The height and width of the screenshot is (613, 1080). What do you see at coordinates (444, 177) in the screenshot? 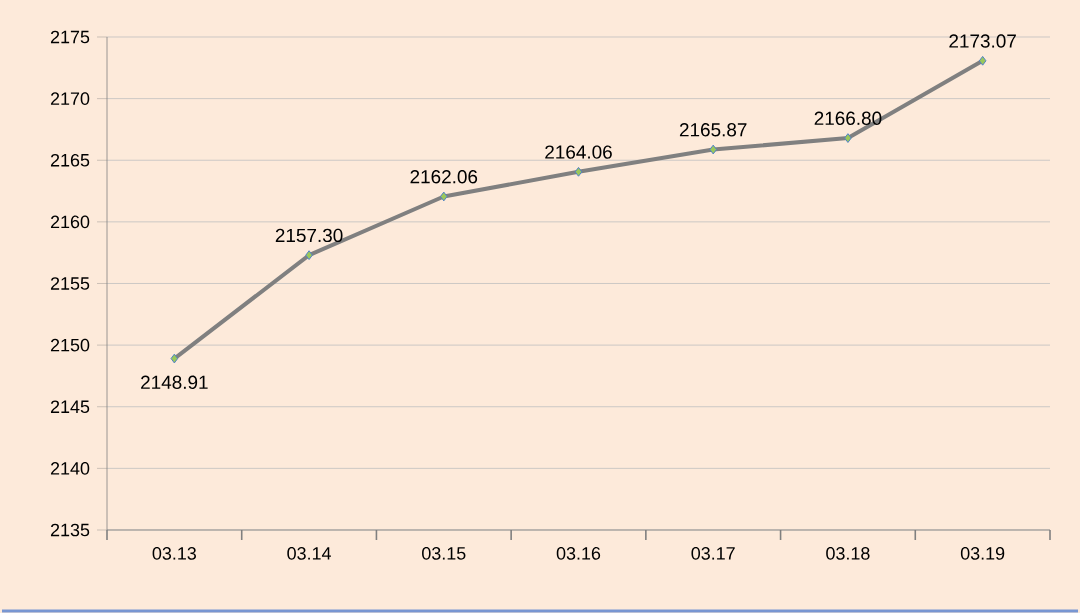
I see `data-label: 2162.06` at bounding box center [444, 177].